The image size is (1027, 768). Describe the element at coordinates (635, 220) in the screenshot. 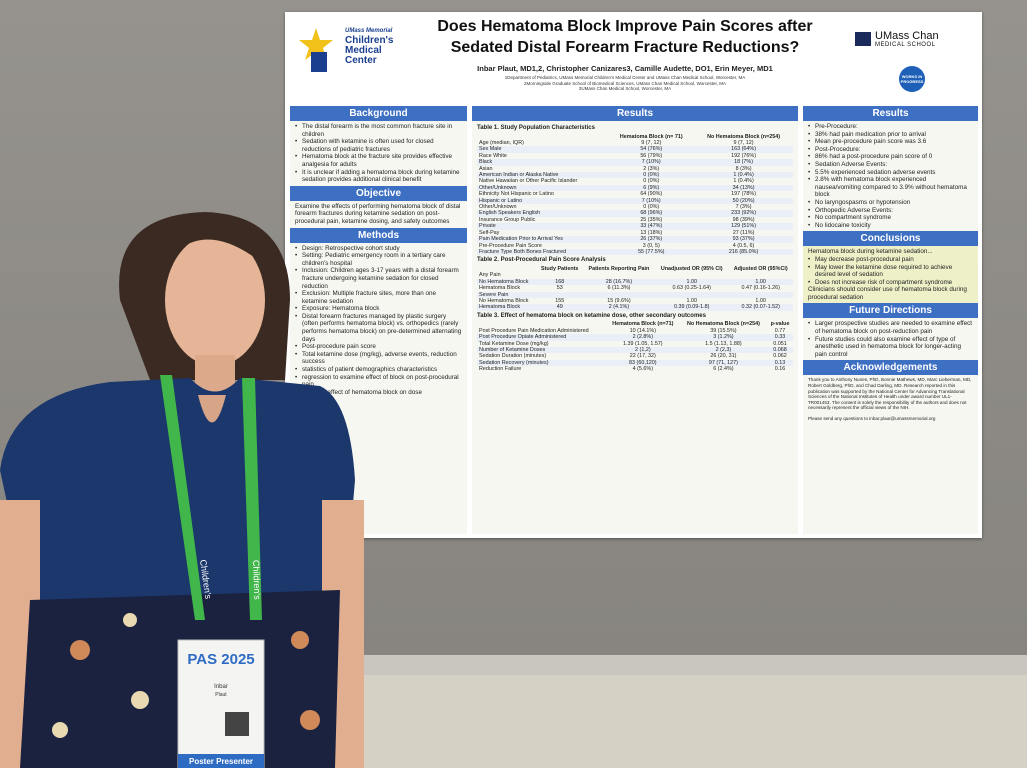

I see `table-row: Insurance Group Public 25 (35%) 98 (39%)` at that location.